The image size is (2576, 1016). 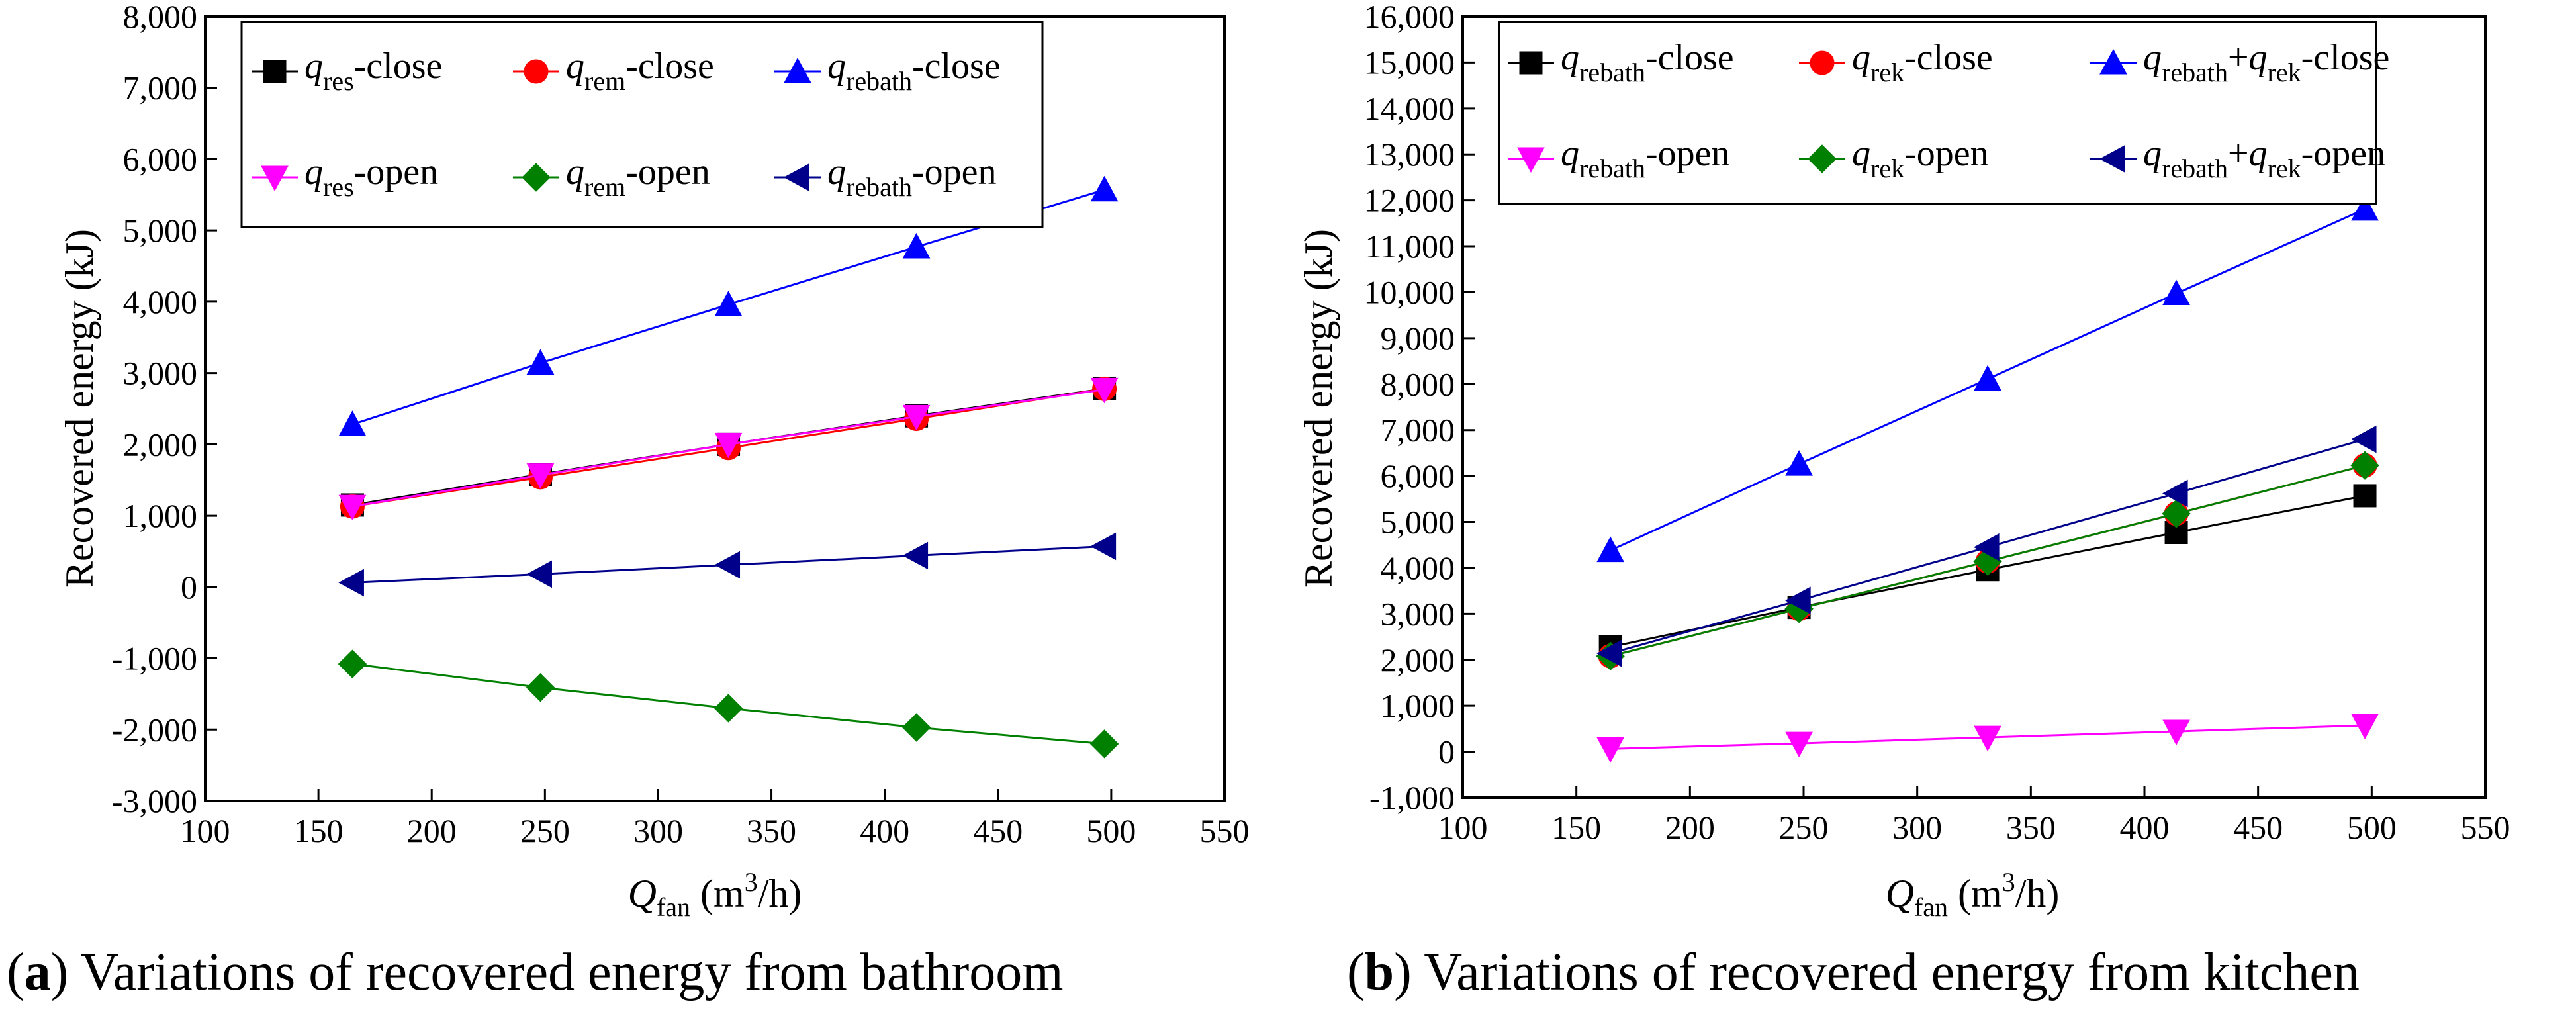 What do you see at coordinates (2372, 827) in the screenshot?
I see `panel-b-x-tick-label: 500` at bounding box center [2372, 827].